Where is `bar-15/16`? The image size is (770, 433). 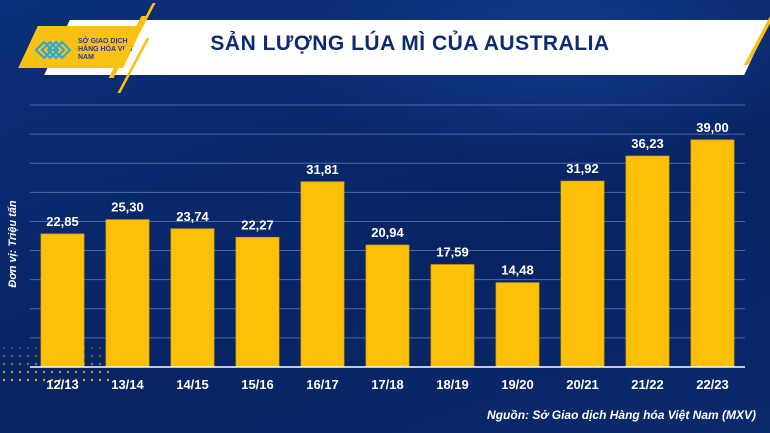 bar-15/16 is located at coordinates (257, 302).